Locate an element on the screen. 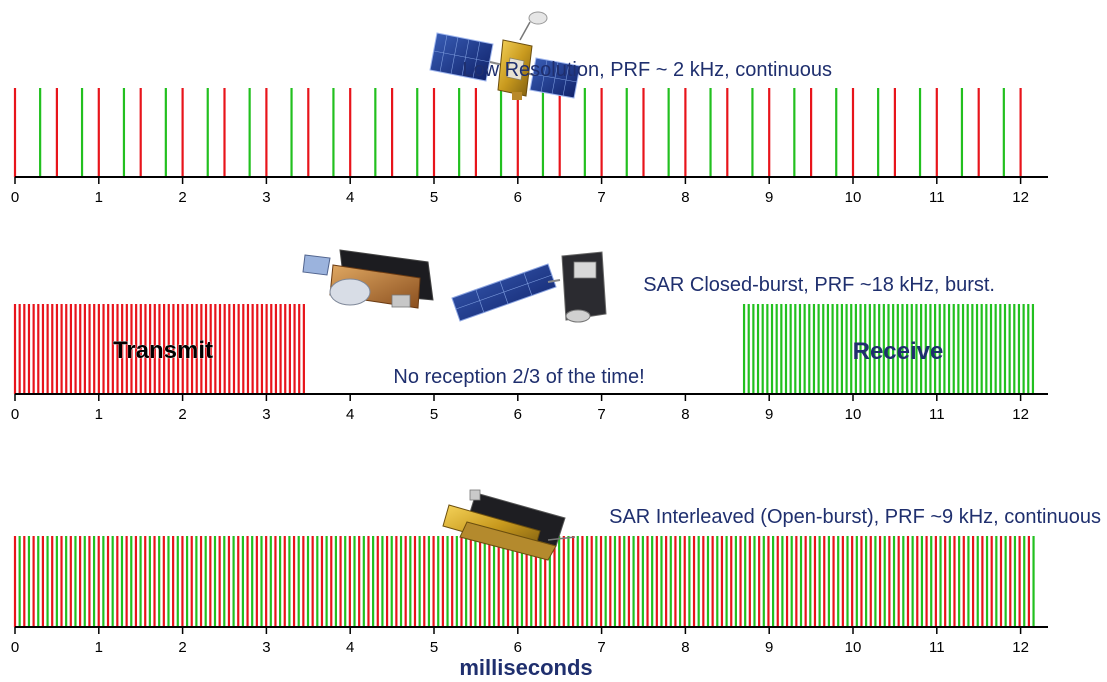 Image resolution: width=1107 pixels, height=682 pixels. satellite-right-icon is located at coordinates (529, 287).